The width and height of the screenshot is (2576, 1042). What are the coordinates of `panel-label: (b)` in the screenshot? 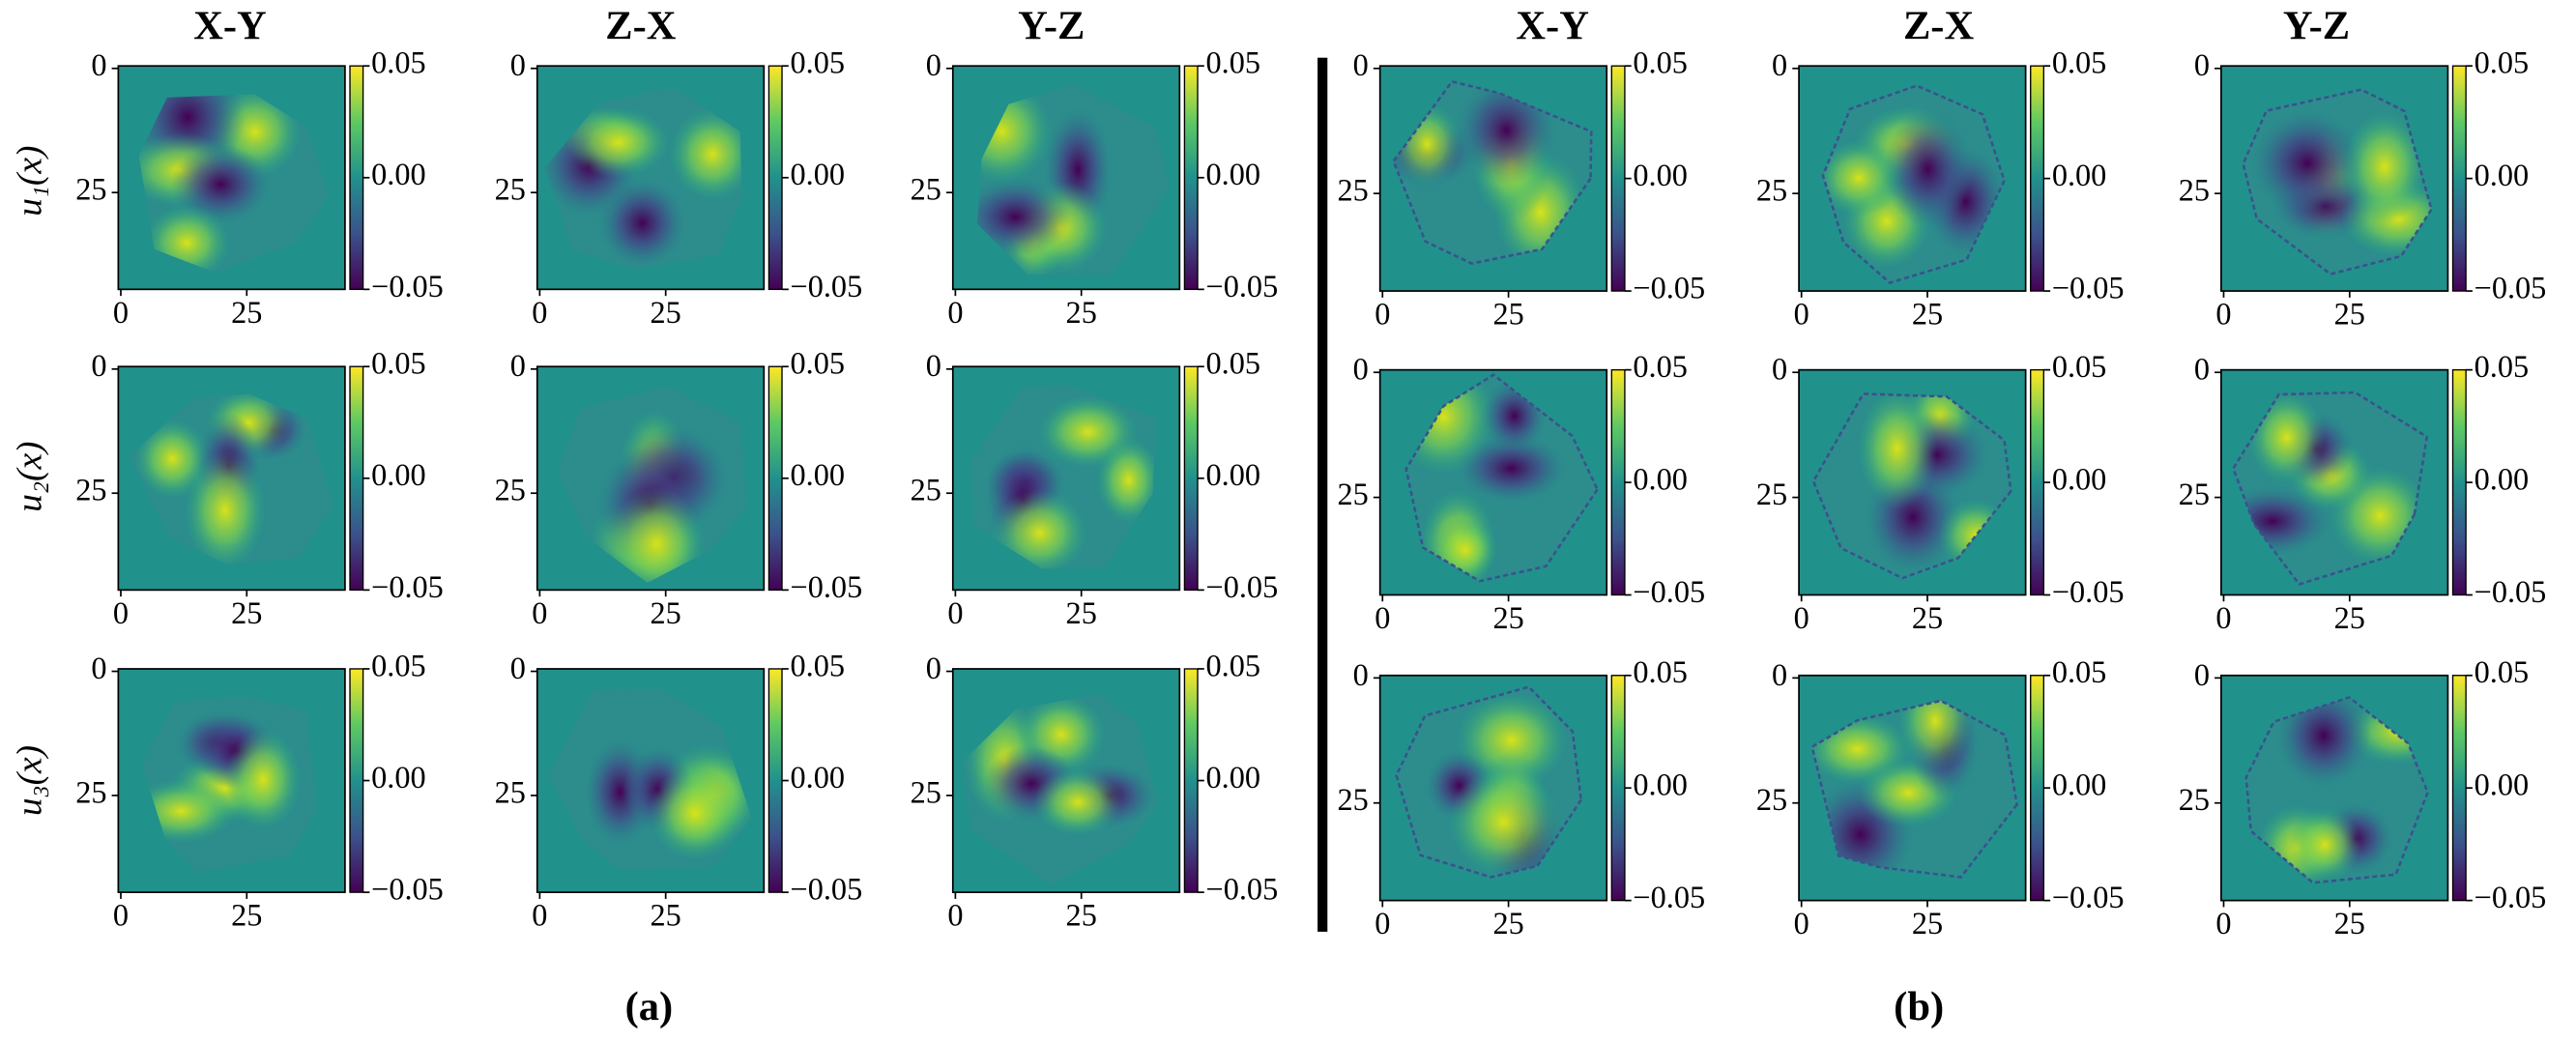 It's located at (1919, 1006).